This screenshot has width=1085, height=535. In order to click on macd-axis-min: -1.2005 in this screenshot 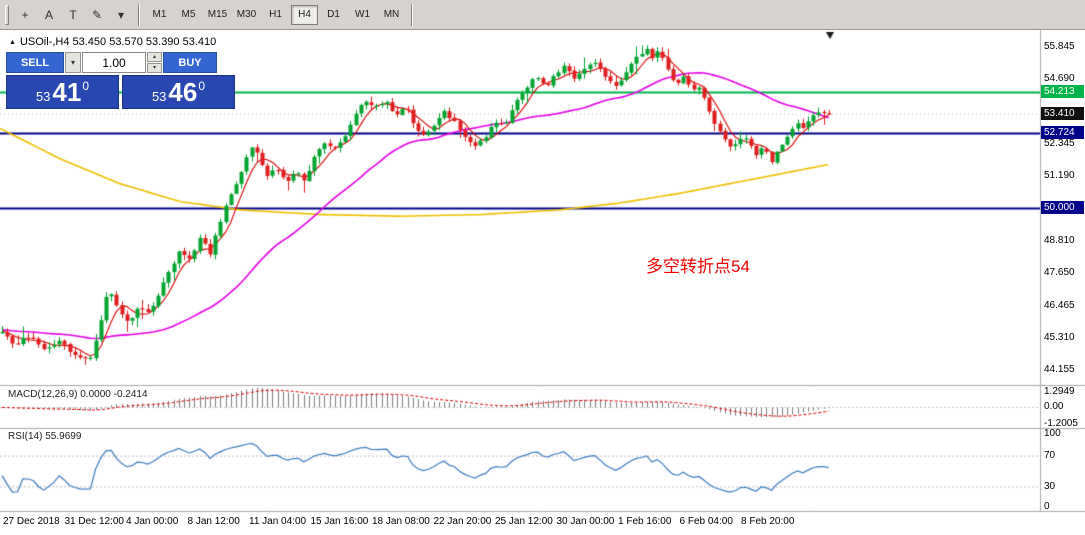, I will do `click(1061, 423)`.